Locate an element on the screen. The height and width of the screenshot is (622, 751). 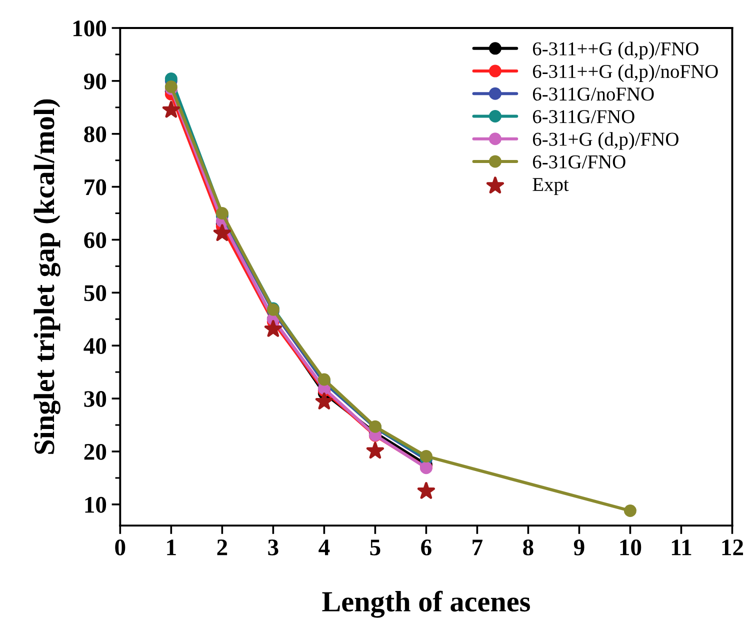
x-tick-label: 5 is located at coordinates (375, 548).